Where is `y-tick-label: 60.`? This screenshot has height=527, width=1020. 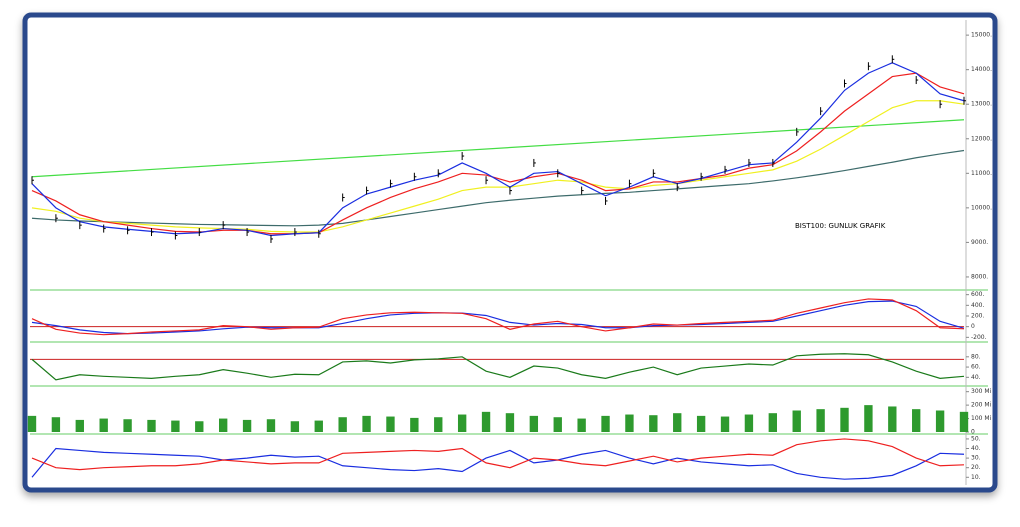 y-tick-label: 60. is located at coordinates (976, 367).